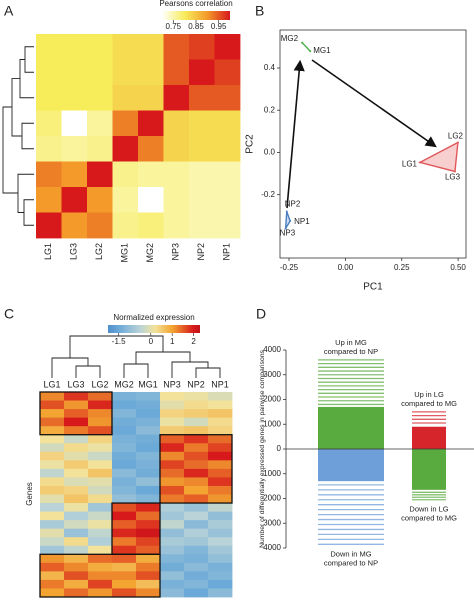  Describe the element at coordinates (456, 136) in the screenshot. I see `point-label: LG2` at that location.